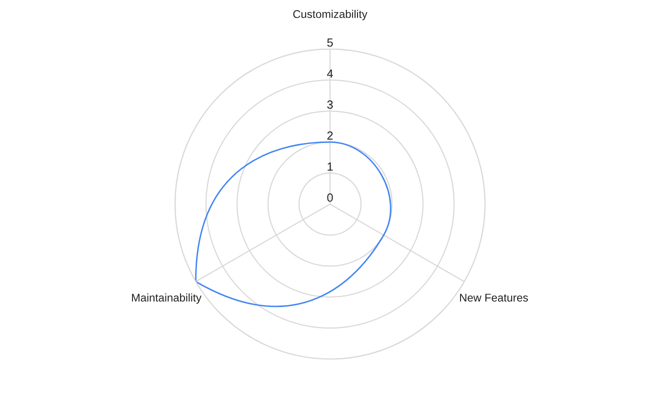 The width and height of the screenshot is (660, 409). Describe the element at coordinates (167, 298) in the screenshot. I see `spoke-label: Maintainability` at that location.